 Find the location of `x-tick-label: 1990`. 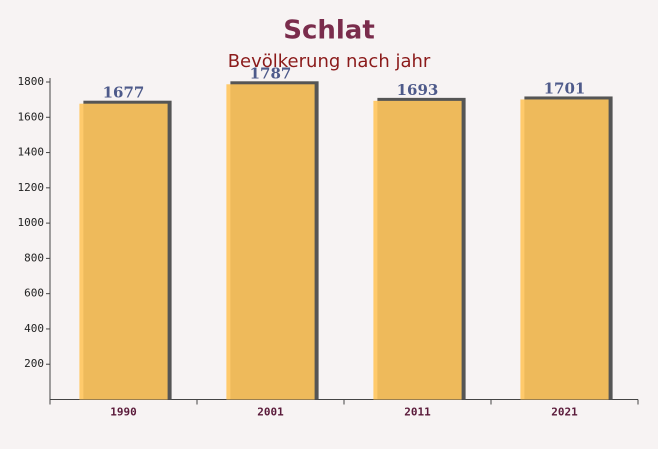

x-tick-label: 1990 is located at coordinates (123, 412).